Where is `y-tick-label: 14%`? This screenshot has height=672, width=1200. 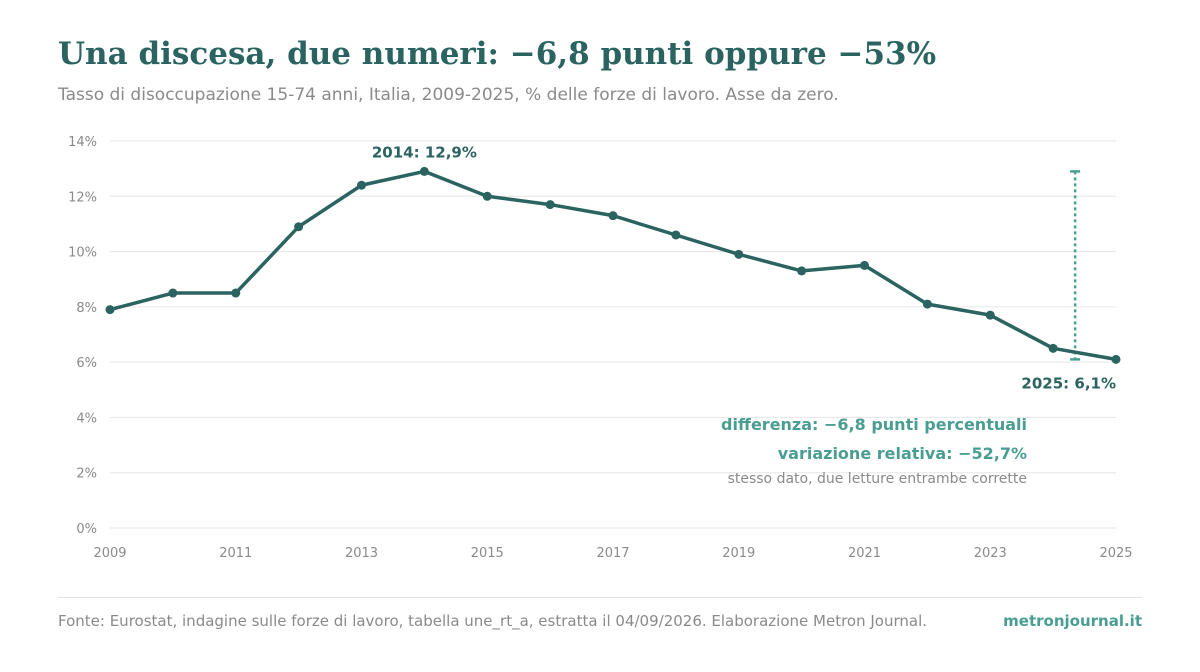 y-tick-label: 14% is located at coordinates (82, 142).